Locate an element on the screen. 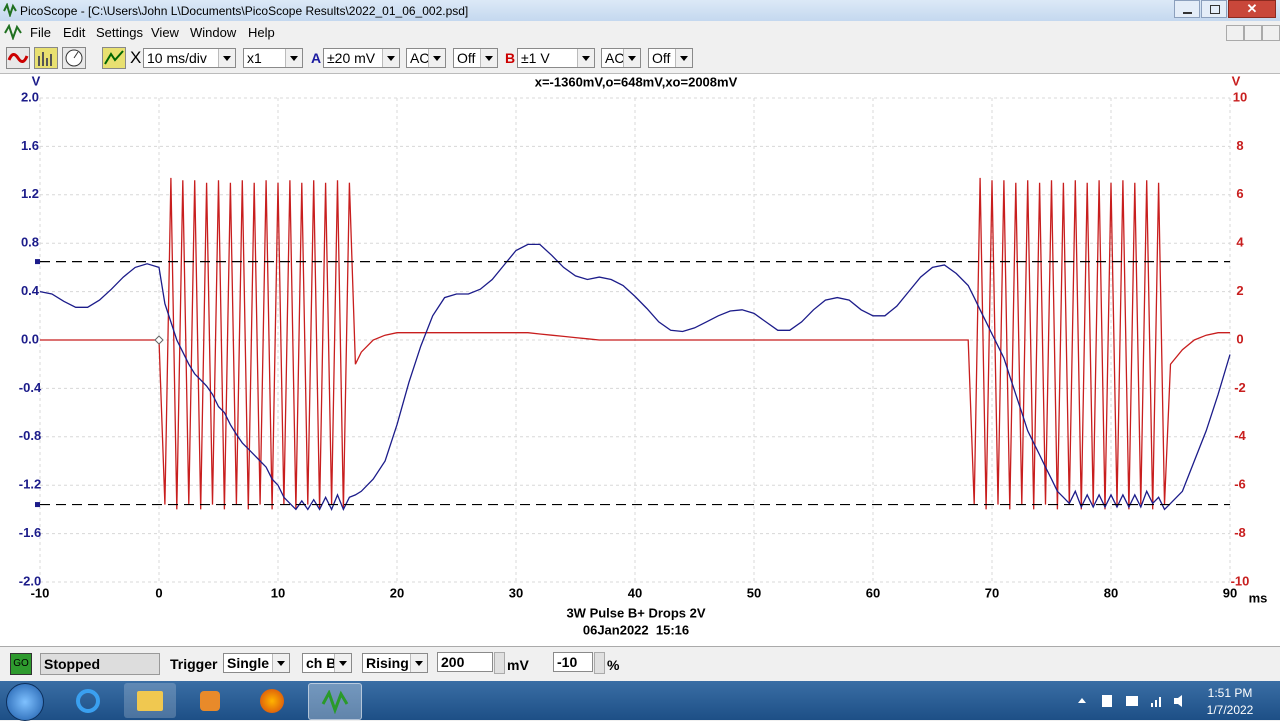  range-value: ±1 V is located at coordinates (535, 58).